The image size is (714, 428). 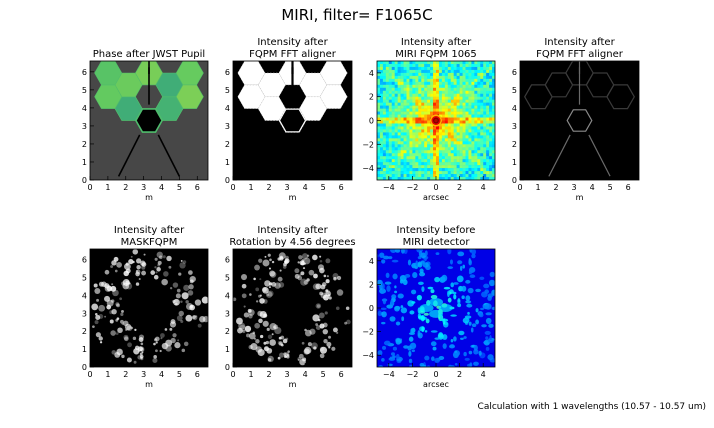 What do you see at coordinates (84, 90) in the screenshot?
I see `y-tick-label: 5` at bounding box center [84, 90].